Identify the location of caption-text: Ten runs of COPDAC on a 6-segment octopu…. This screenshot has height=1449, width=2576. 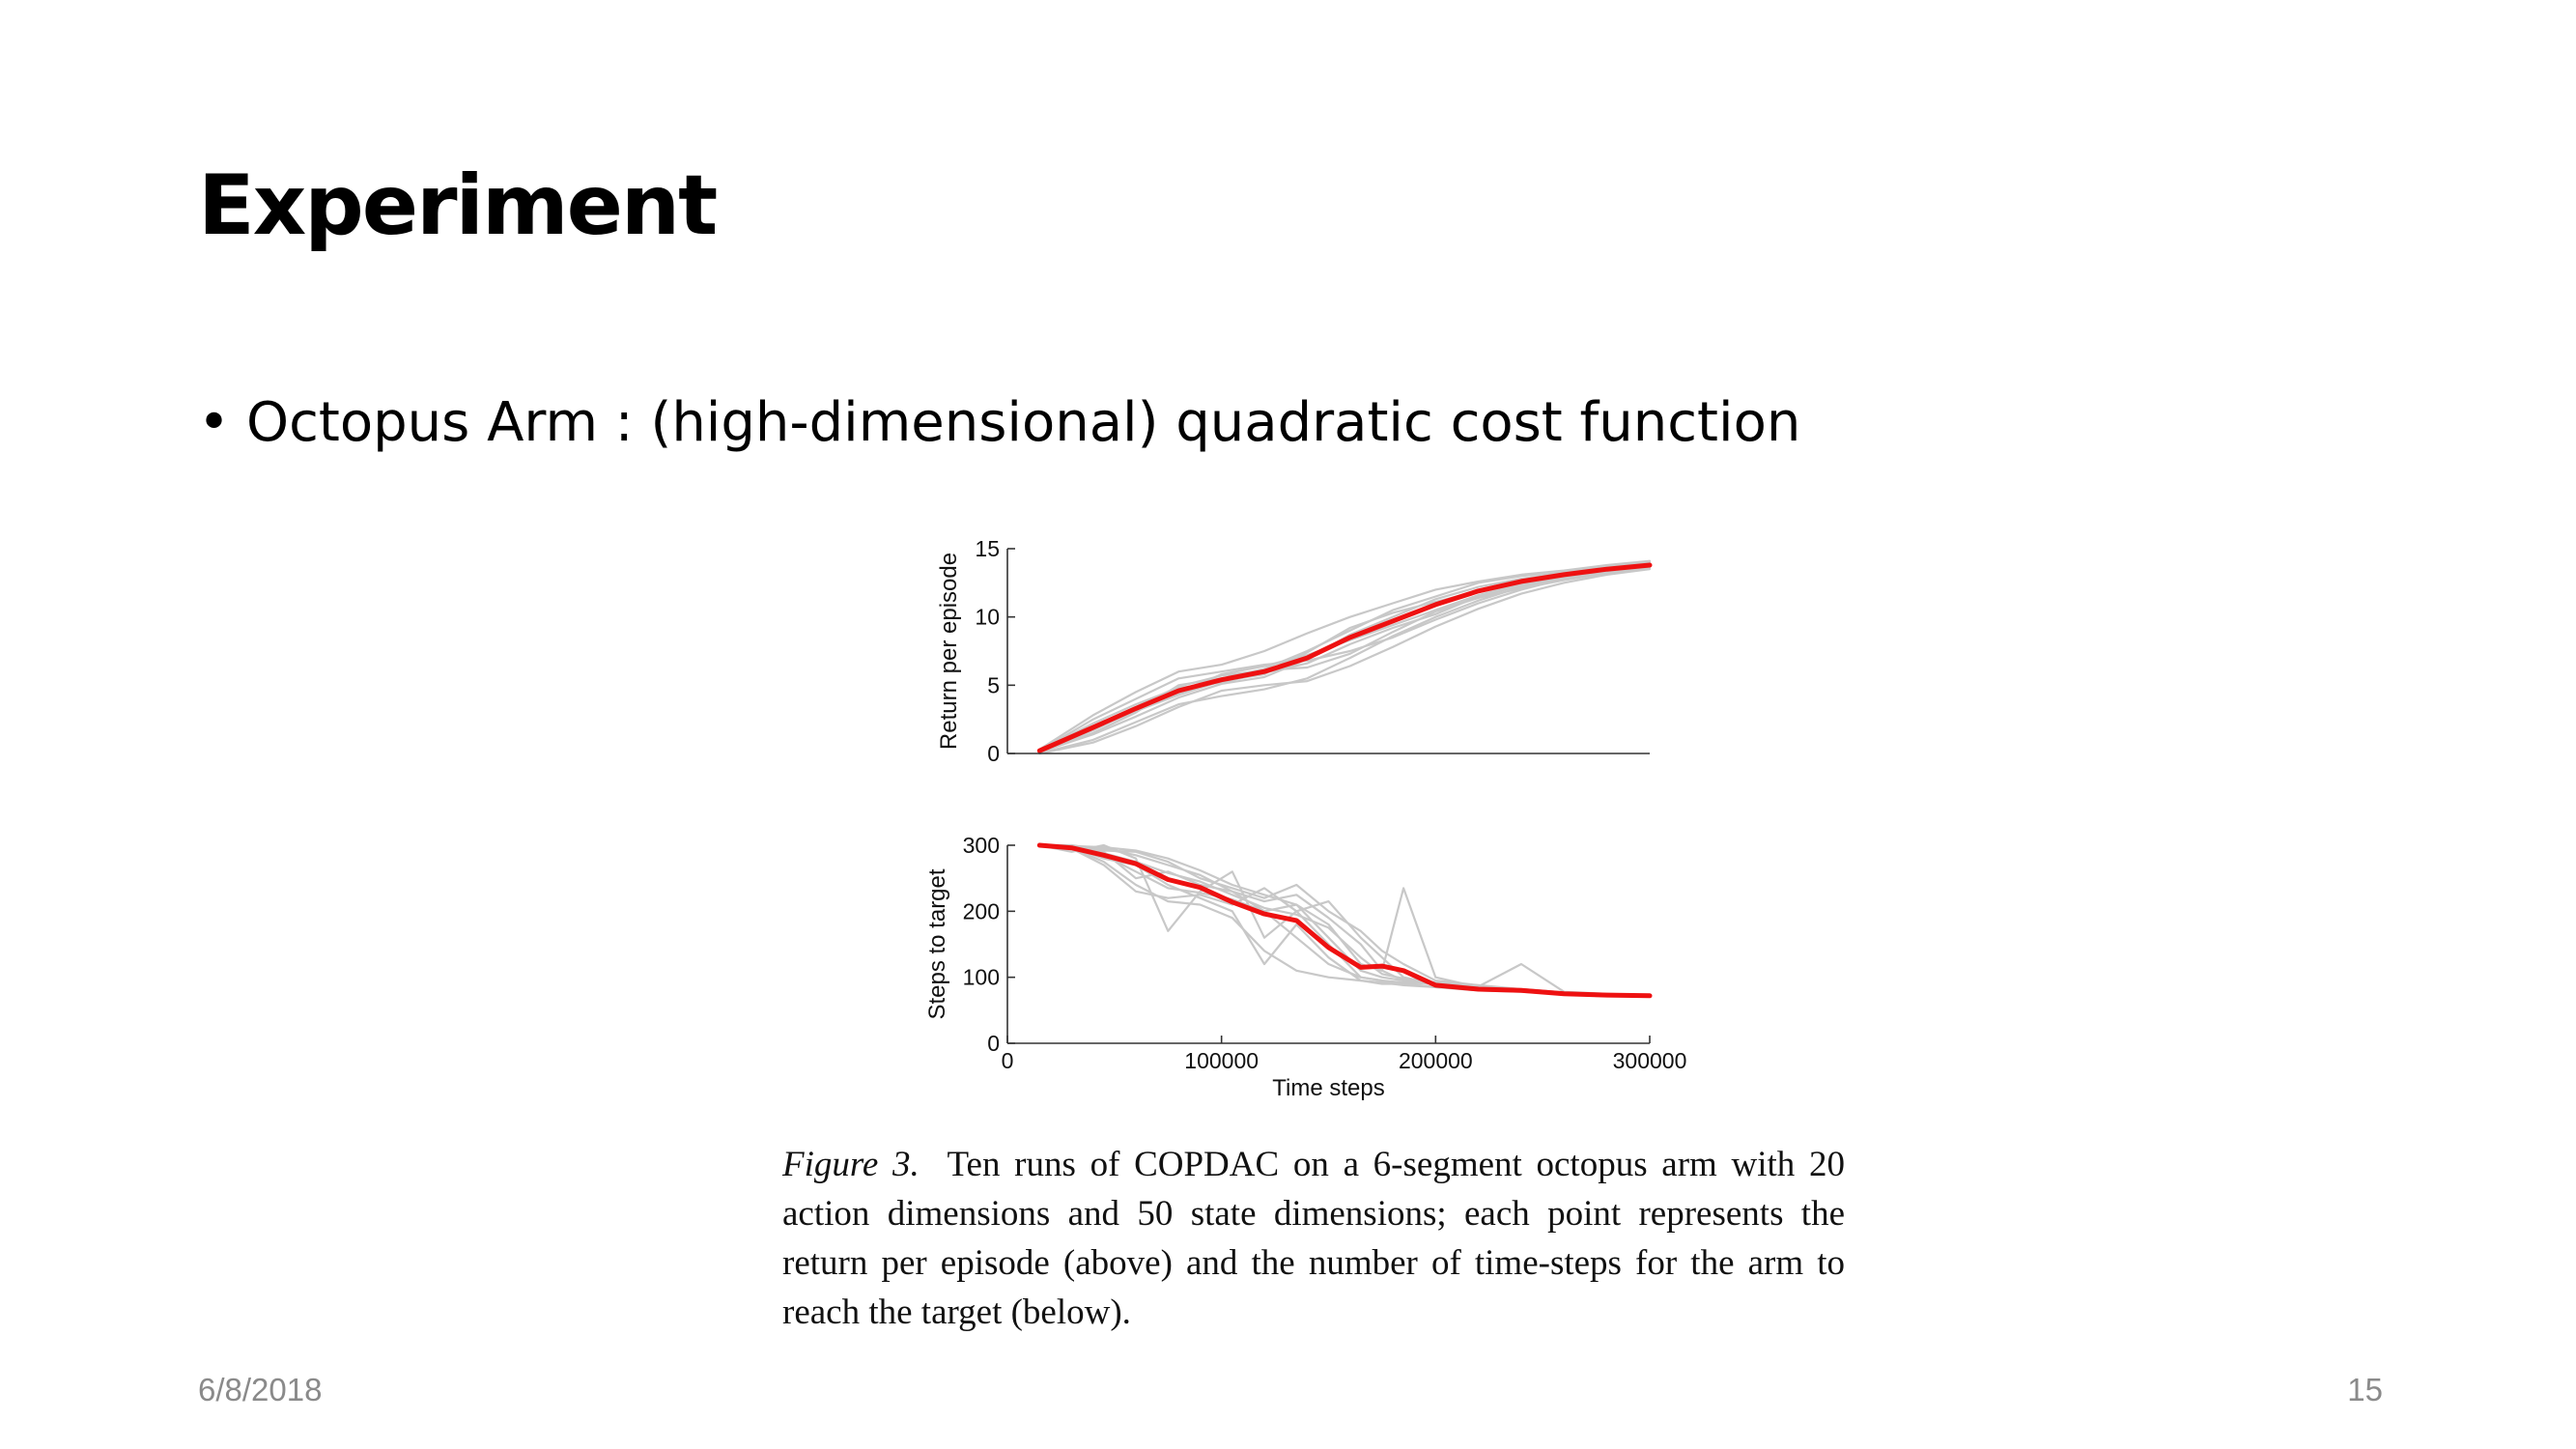
(1313, 1238).